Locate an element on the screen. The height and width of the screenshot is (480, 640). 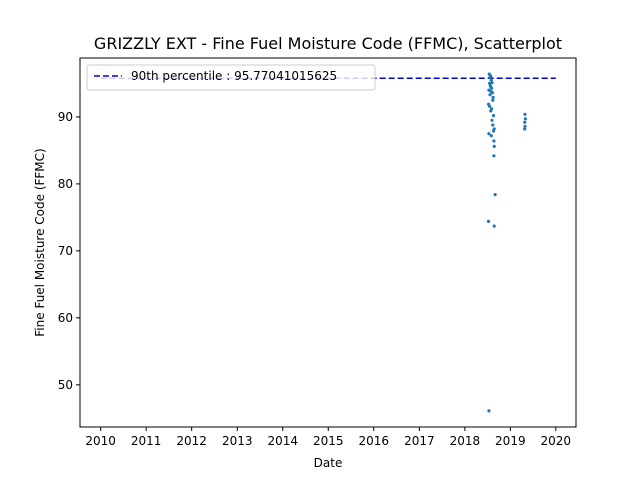
y-tick-label: 70 is located at coordinates (65, 251).